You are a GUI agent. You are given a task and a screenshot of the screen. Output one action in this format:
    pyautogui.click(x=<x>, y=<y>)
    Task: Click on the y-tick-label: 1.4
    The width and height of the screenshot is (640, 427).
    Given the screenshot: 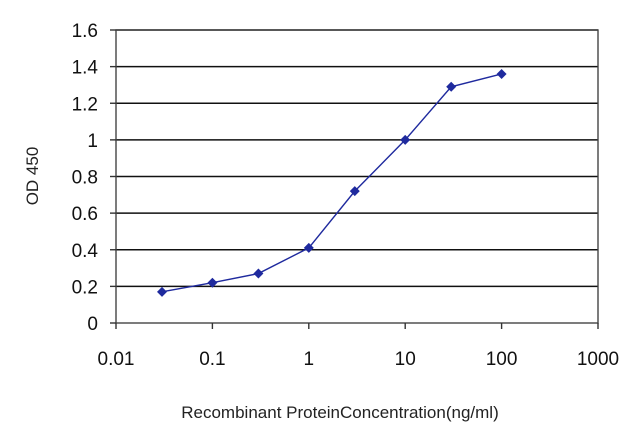 What is the action you would take?
    pyautogui.click(x=85, y=68)
    